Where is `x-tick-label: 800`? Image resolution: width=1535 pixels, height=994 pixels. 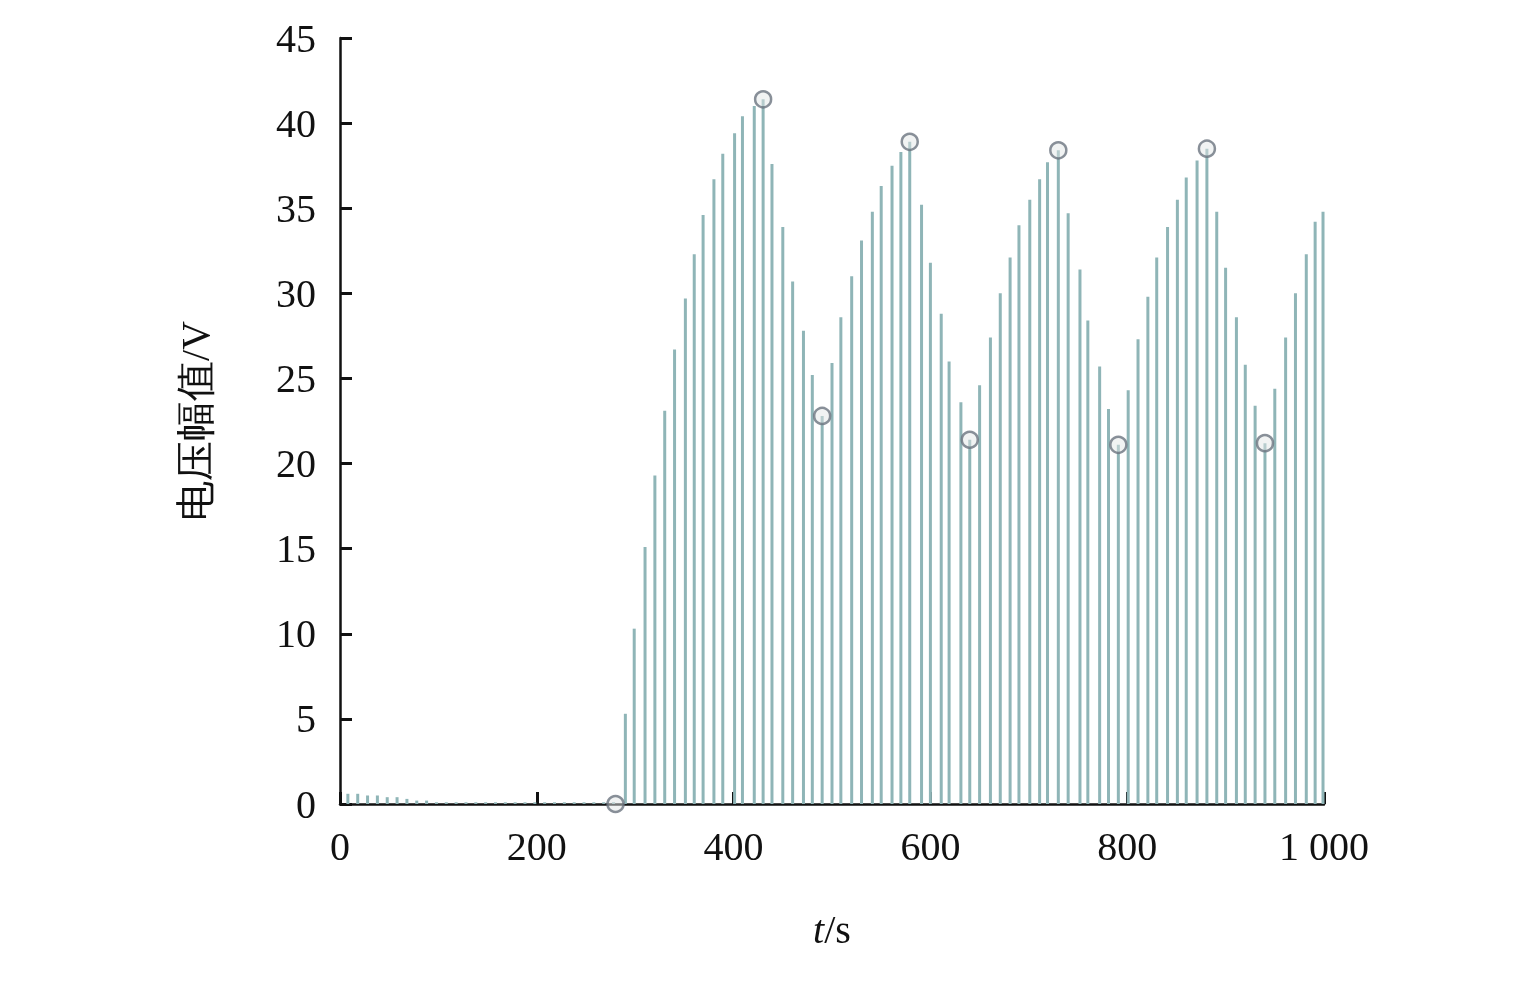 x-tick-label: 800 is located at coordinates (1127, 846).